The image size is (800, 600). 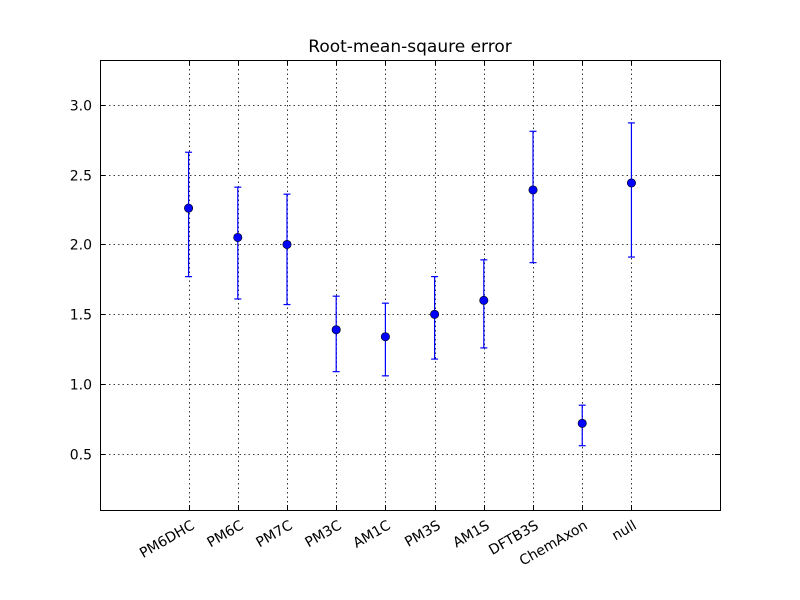 What do you see at coordinates (81, 316) in the screenshot?
I see `y-tick-label: 1.5` at bounding box center [81, 316].